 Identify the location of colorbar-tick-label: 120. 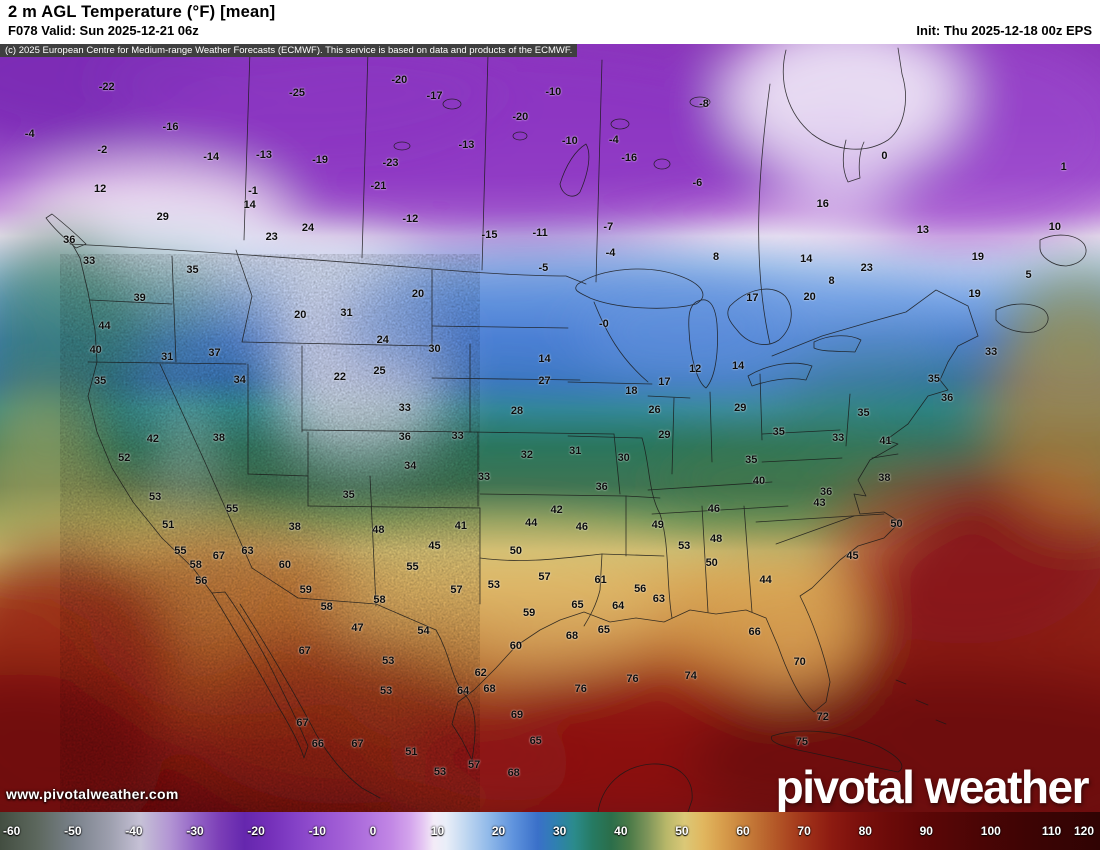
(1083, 831).